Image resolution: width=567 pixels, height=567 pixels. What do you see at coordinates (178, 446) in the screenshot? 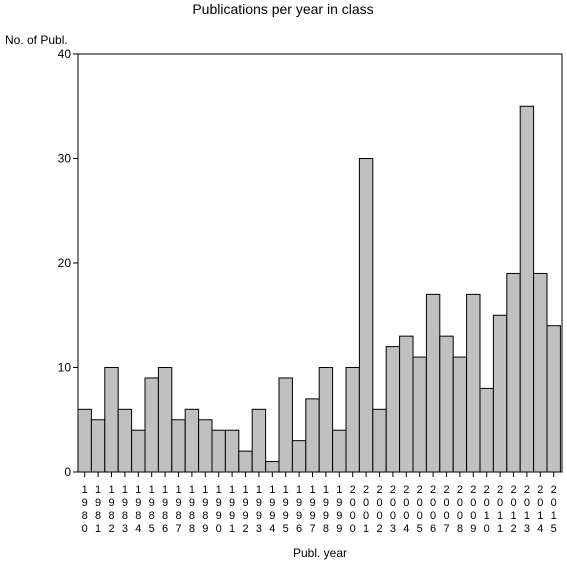
I see `bar-1987` at bounding box center [178, 446].